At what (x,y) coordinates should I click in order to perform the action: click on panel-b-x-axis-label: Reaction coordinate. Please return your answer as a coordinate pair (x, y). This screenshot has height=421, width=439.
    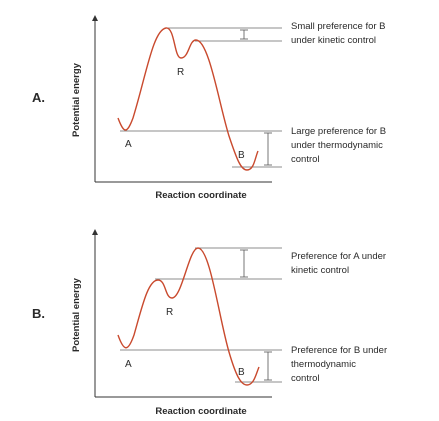
    Looking at the image, I should click on (200, 411).